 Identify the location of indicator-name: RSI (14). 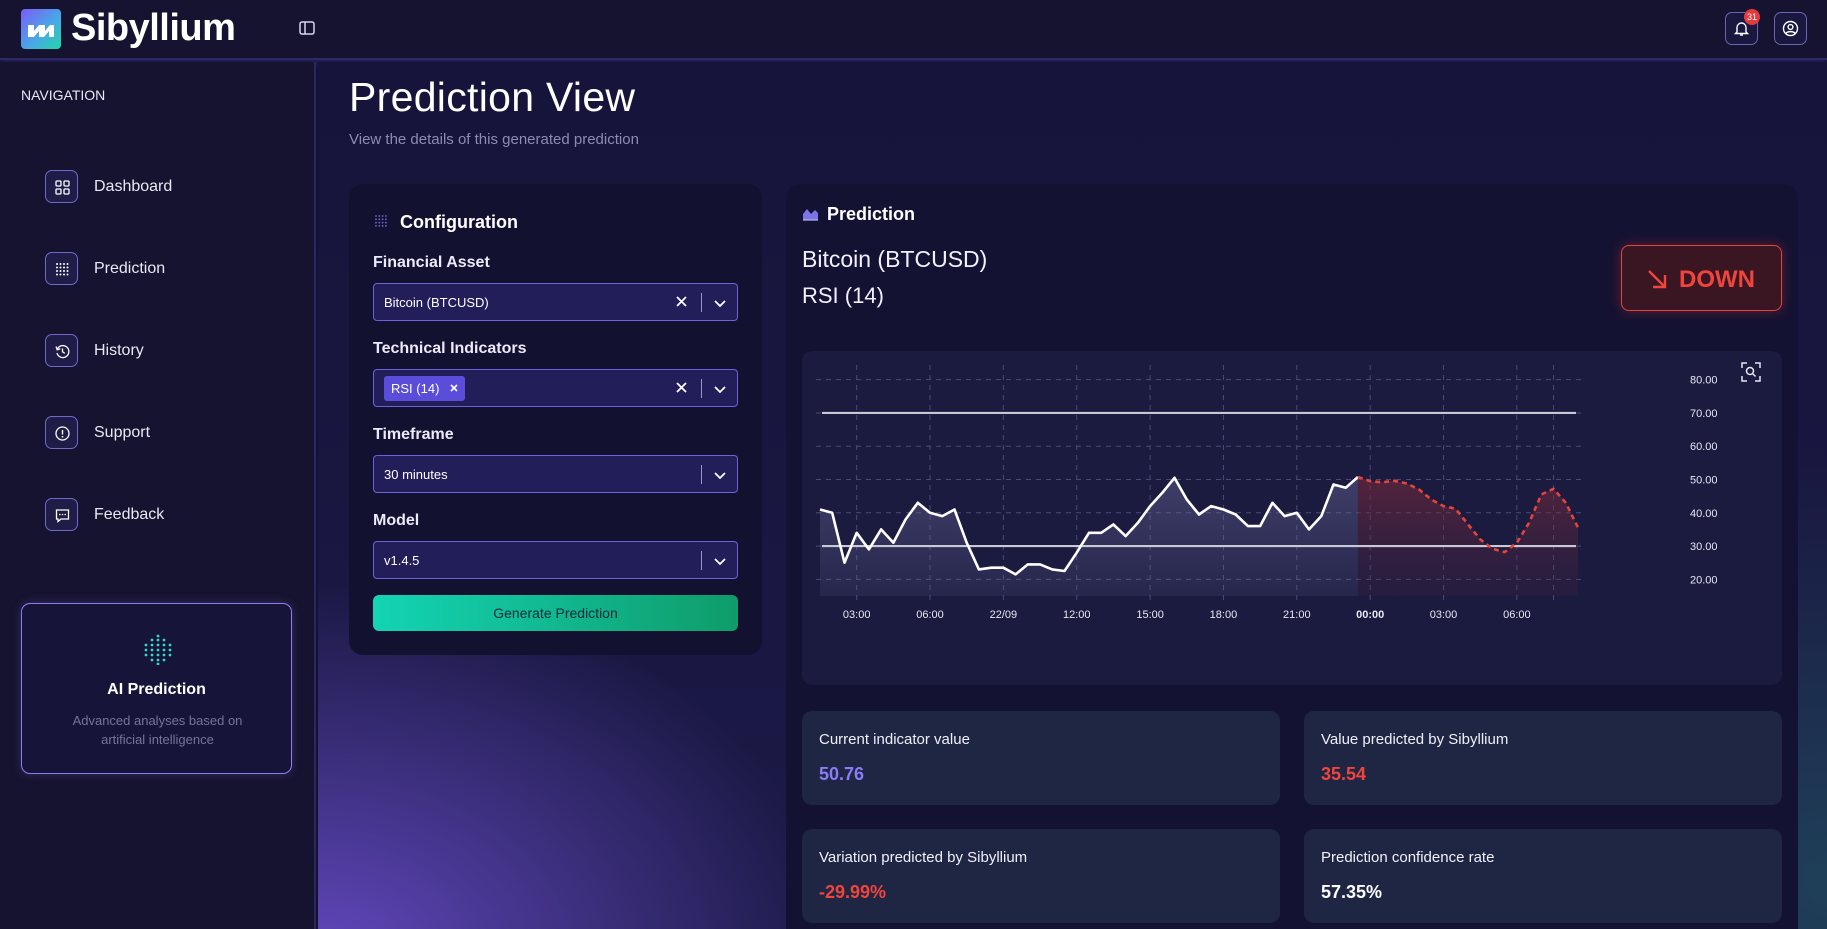
(843, 295).